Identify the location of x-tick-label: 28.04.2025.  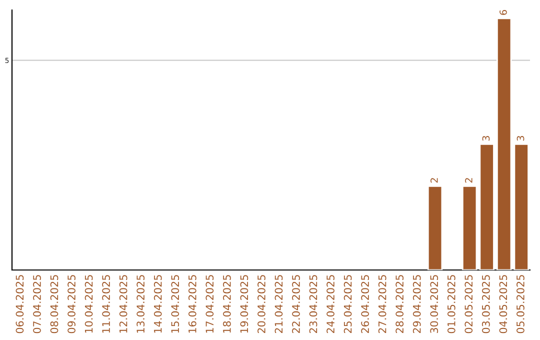
(400, 304).